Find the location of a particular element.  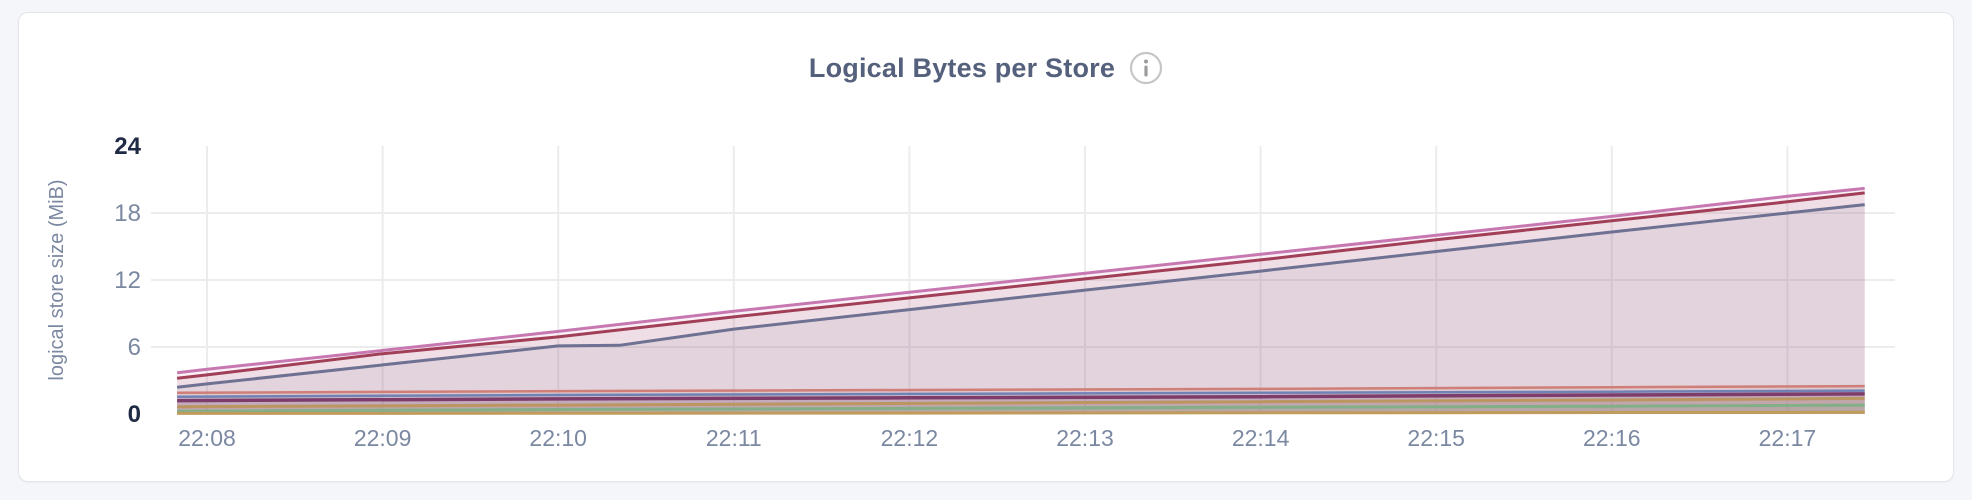

series-4-salmon-line is located at coordinates (1021, 389).